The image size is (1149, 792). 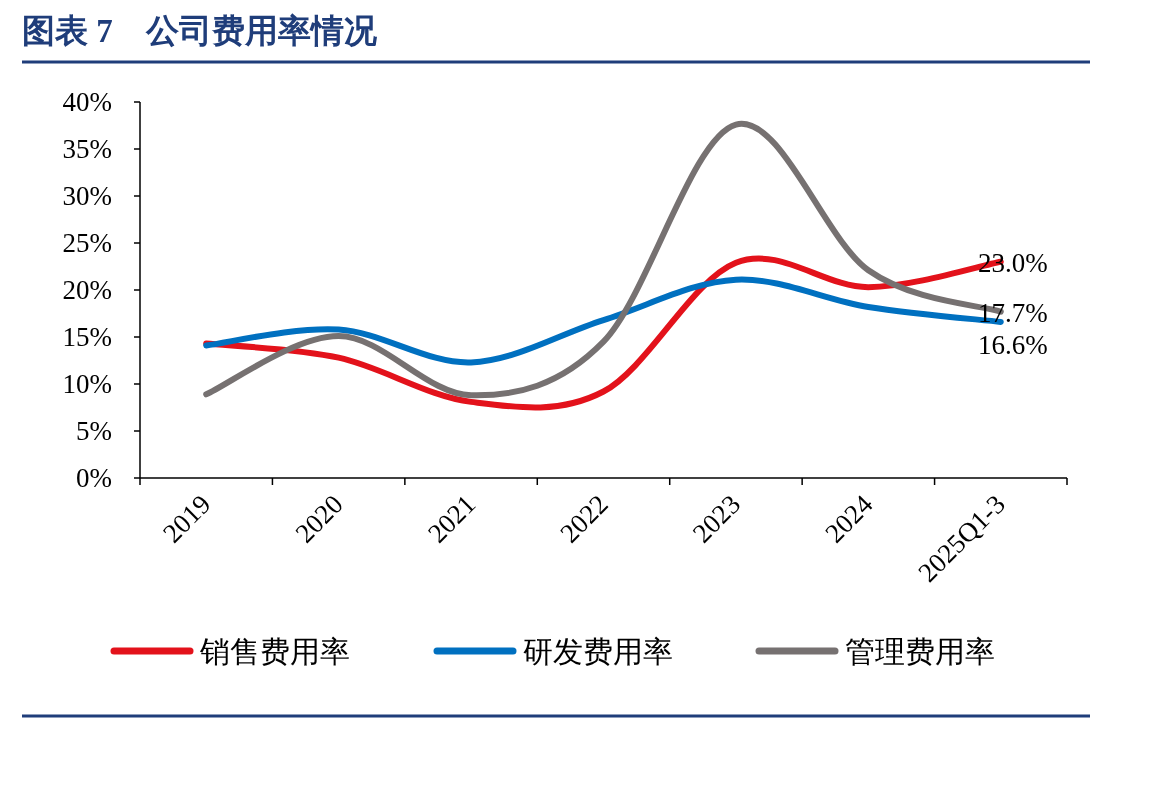 I want to click on y-tick-label: 5%, so click(x=94, y=431).